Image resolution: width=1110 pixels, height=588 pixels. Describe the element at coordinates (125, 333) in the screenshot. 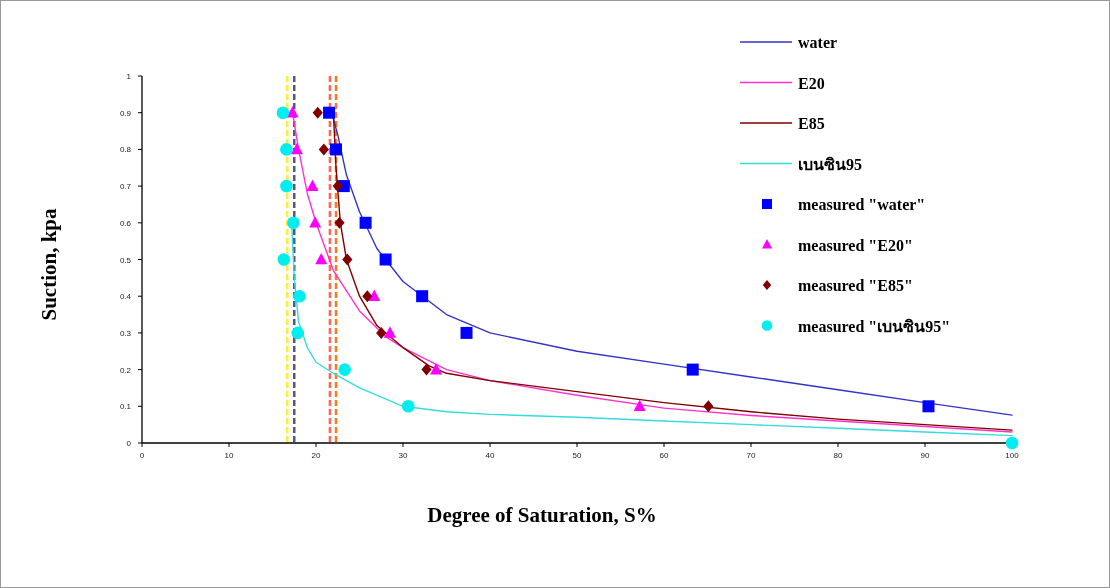

I see `y-tick-label: 0.3` at that location.